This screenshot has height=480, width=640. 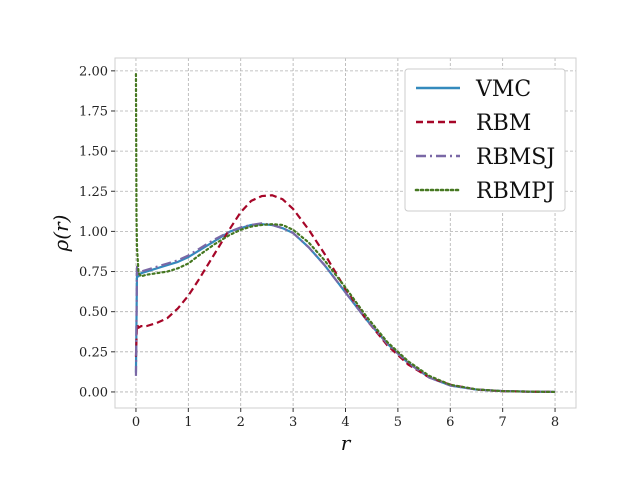 What do you see at coordinates (188, 422) in the screenshot?
I see `x-tick-label: 1` at bounding box center [188, 422].